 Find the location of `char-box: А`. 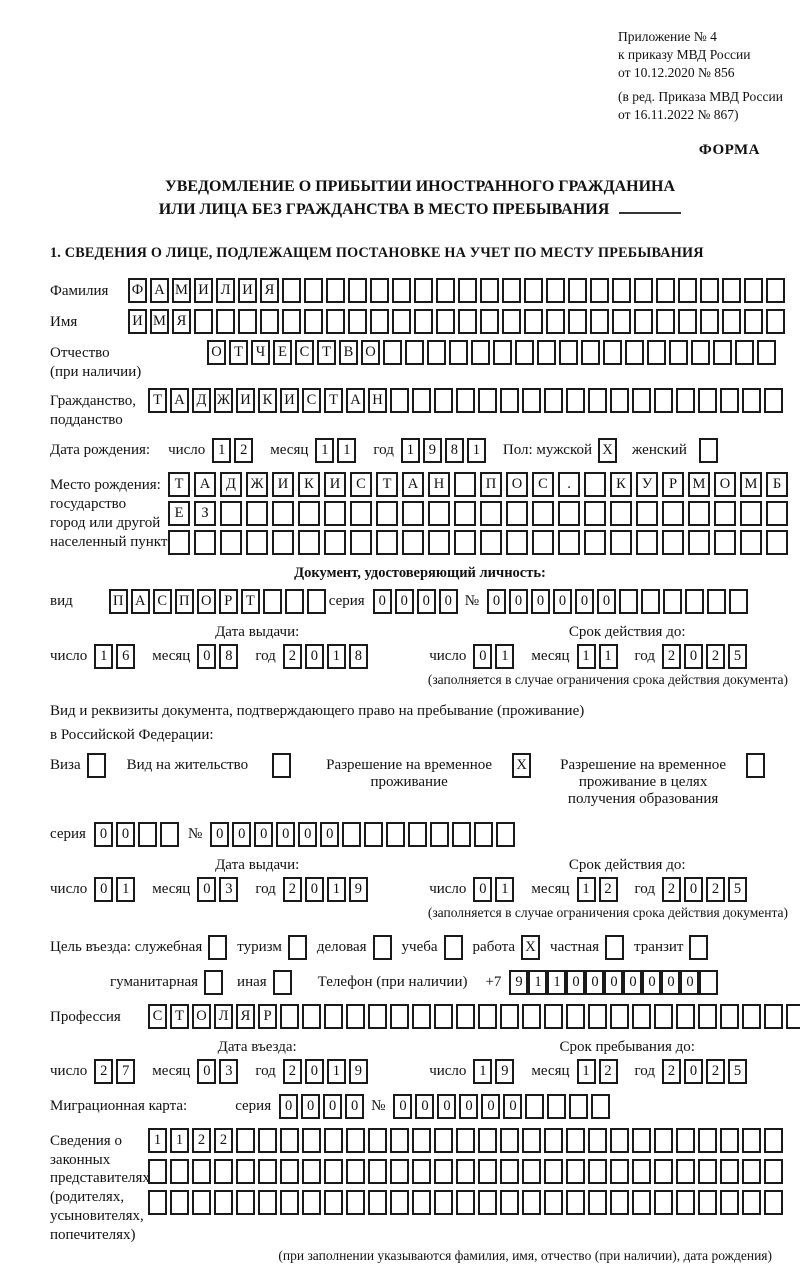

char-box: А is located at coordinates (355, 400).